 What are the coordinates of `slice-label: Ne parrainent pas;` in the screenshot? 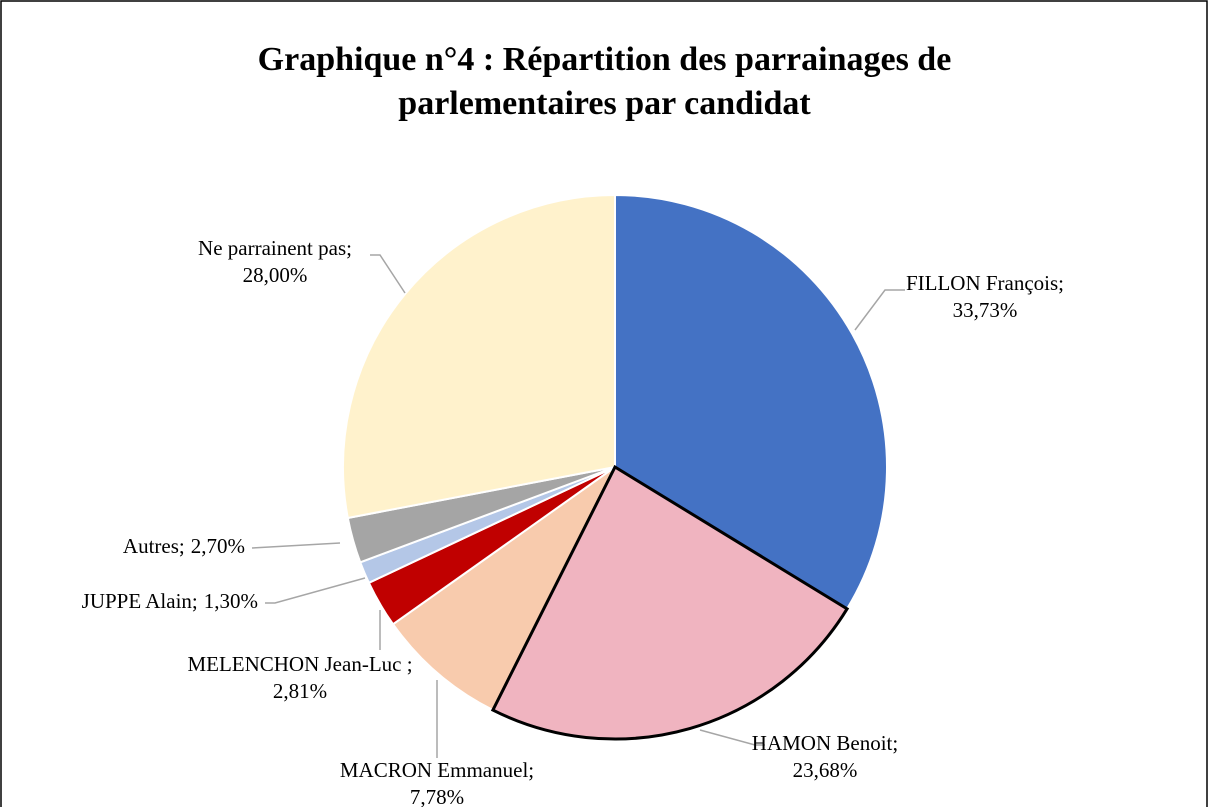 It's located at (275, 248).